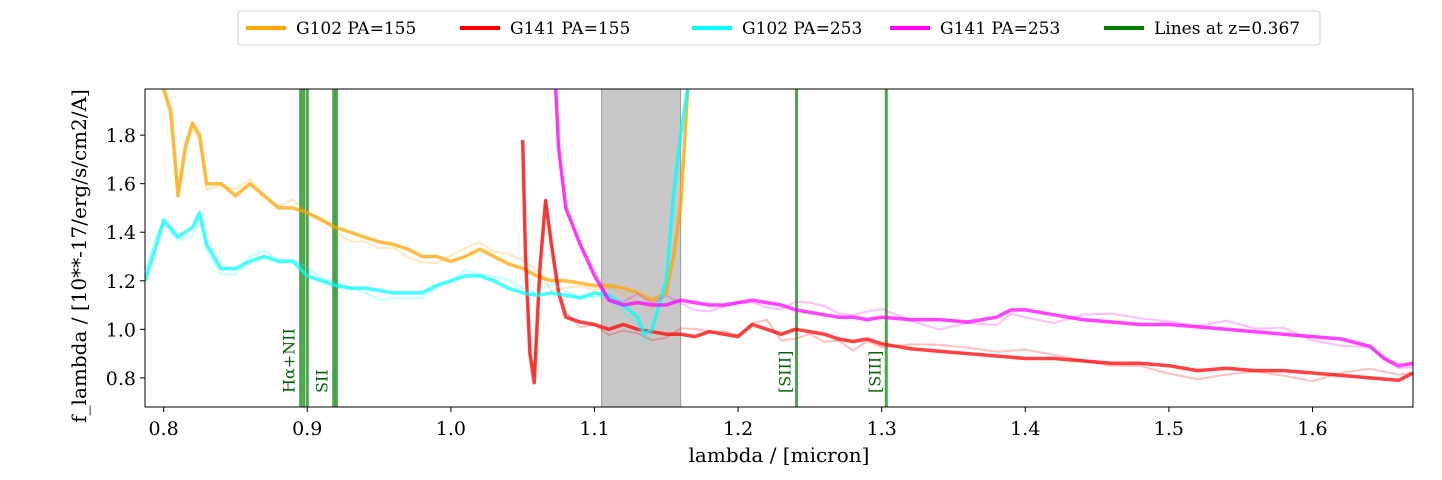 The image size is (1442, 480). What do you see at coordinates (307, 429) in the screenshot?
I see `x-tick-label-1: 0.9` at bounding box center [307, 429].